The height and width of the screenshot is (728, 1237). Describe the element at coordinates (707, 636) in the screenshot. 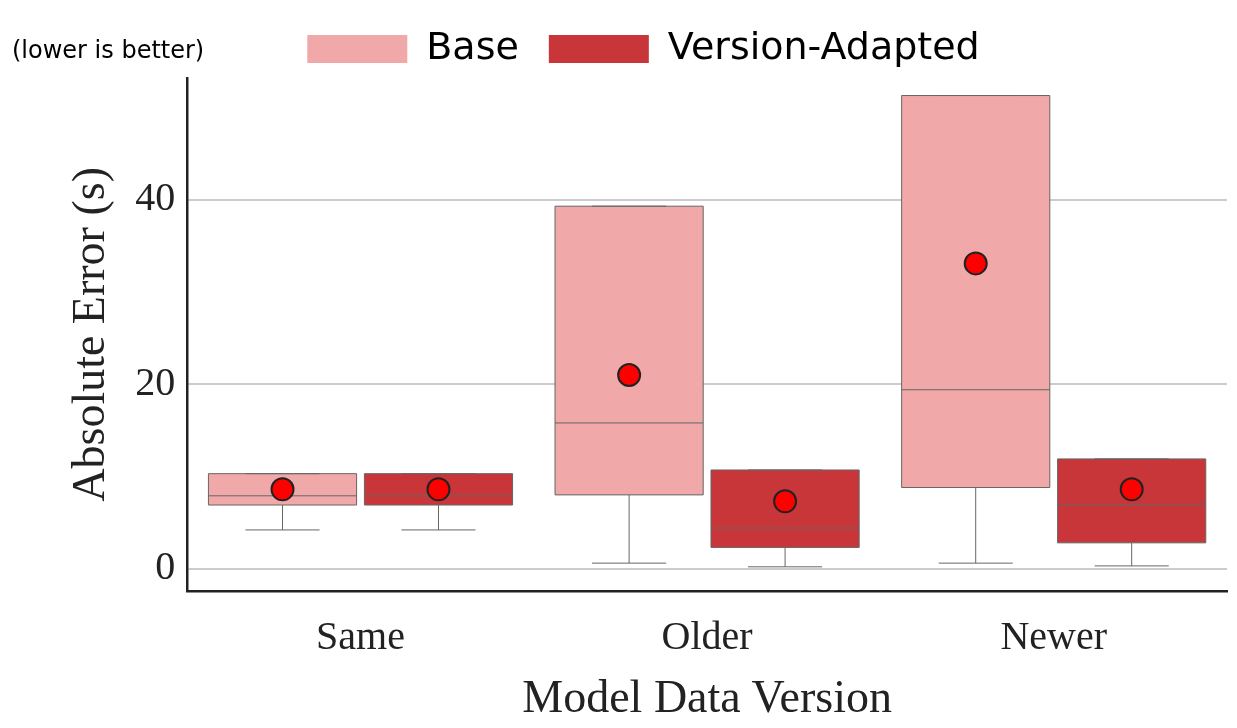

I see `x-tick-label: Older` at that location.